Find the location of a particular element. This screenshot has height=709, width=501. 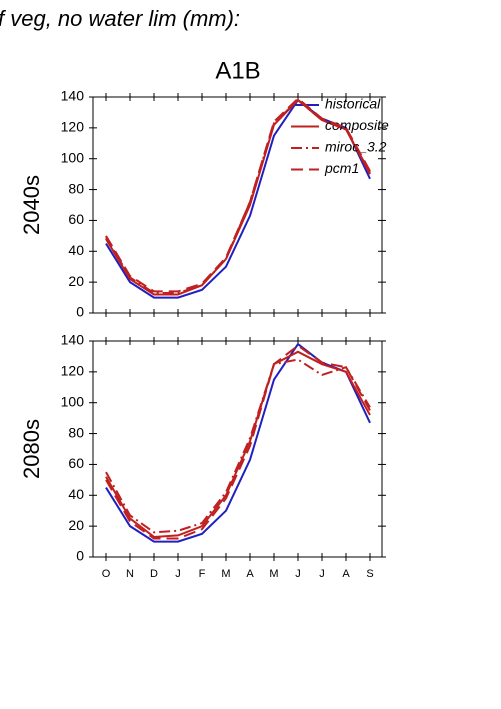

page-header: f veg, no water lim (mm): is located at coordinates (120, 18).